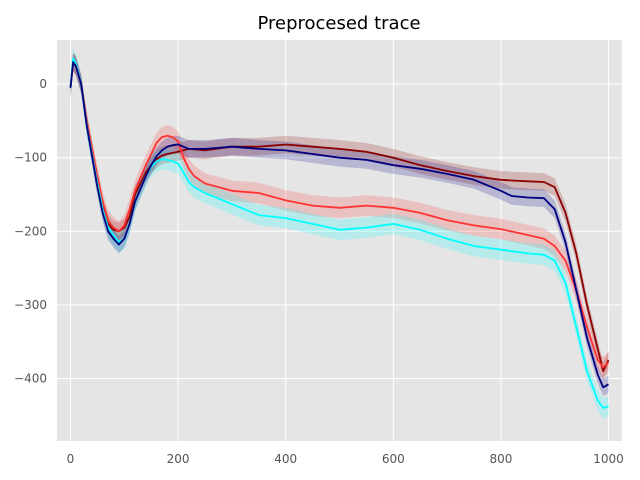  Describe the element at coordinates (178, 459) in the screenshot. I see `x-tick-label: 200` at that location.